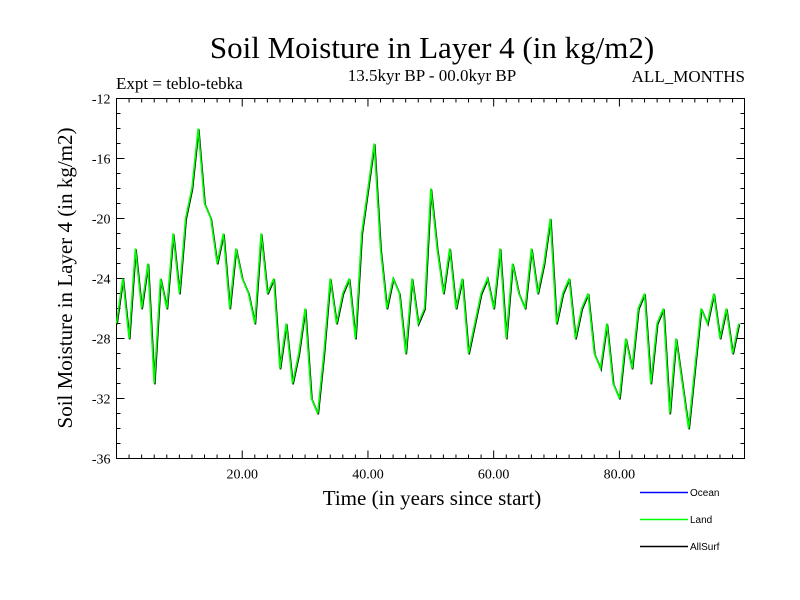 This screenshot has height=600, width=800. I want to click on experiment-label: Expt = teblo-tebka, so click(179, 83).